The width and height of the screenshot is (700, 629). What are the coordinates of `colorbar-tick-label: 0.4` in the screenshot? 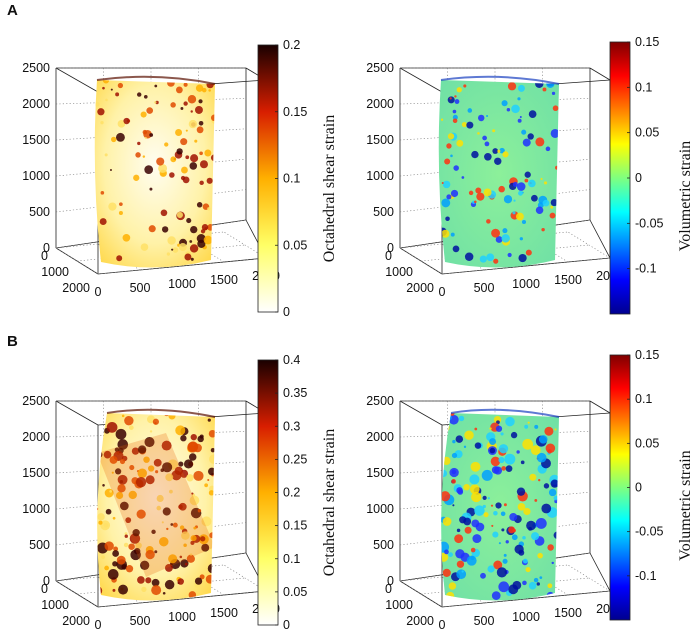 It's located at (291, 360).